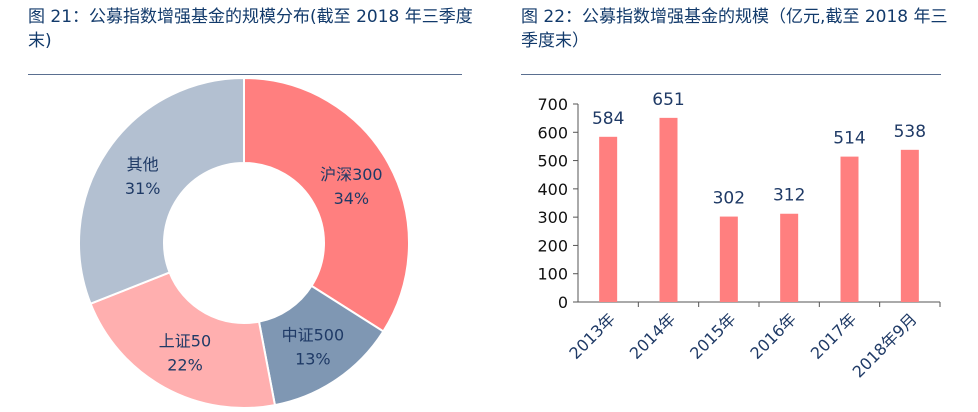 This screenshot has height=412, width=978. Describe the element at coordinates (250, 29) in the screenshot. I see `pie-chart-title: 图 21：公募指数增强基金的规模分布(截至 2018 年三季度末)` at that location.